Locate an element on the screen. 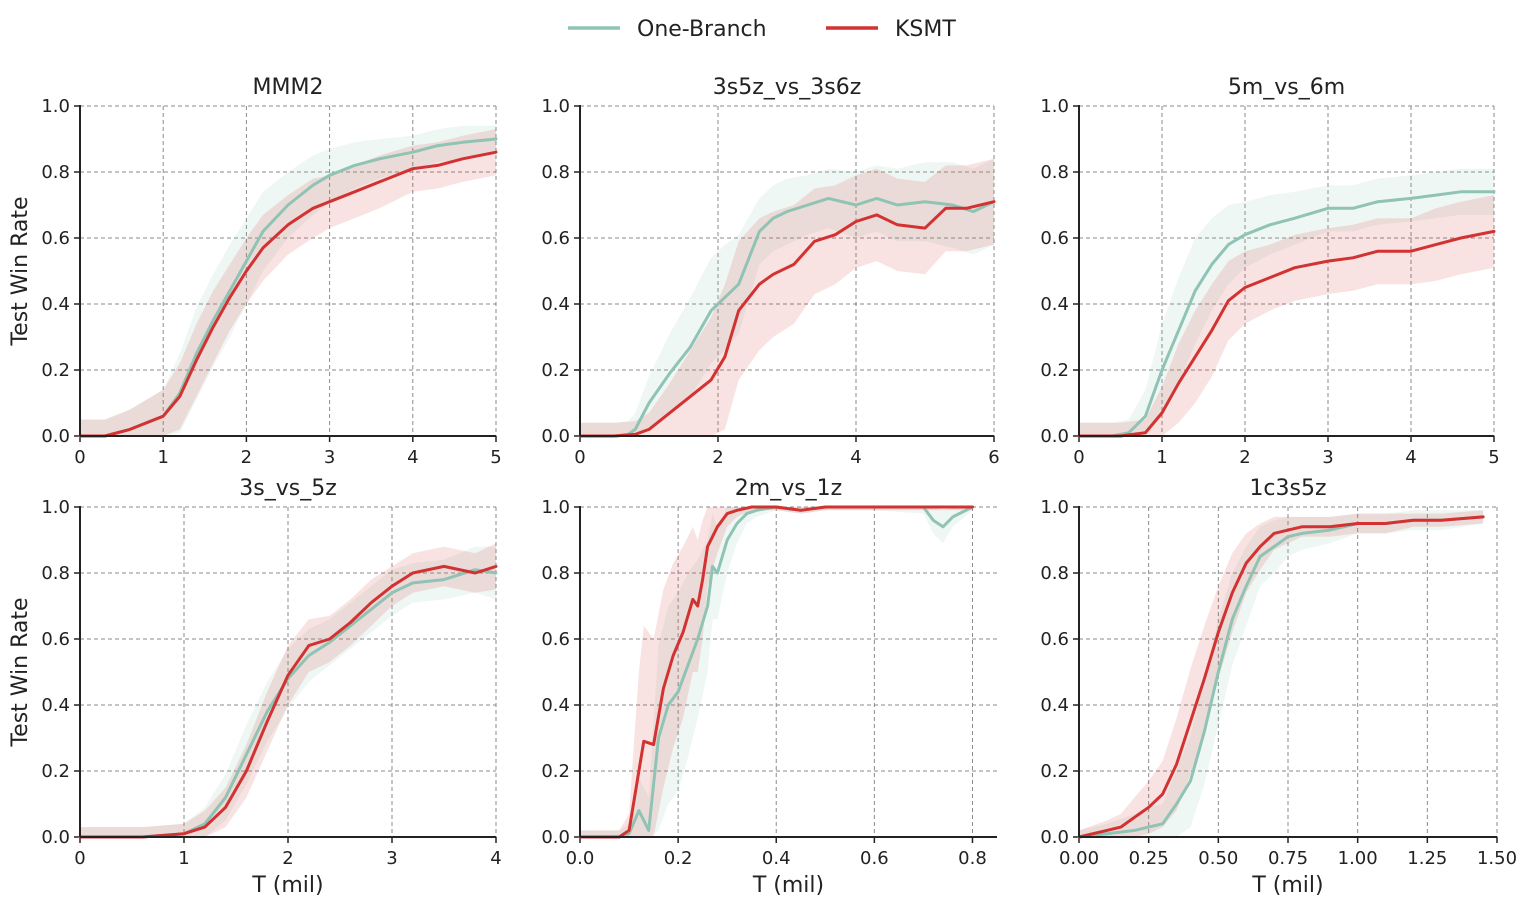 The height and width of the screenshot is (911, 1528). x-tick-label: 0.6 is located at coordinates (874, 858).